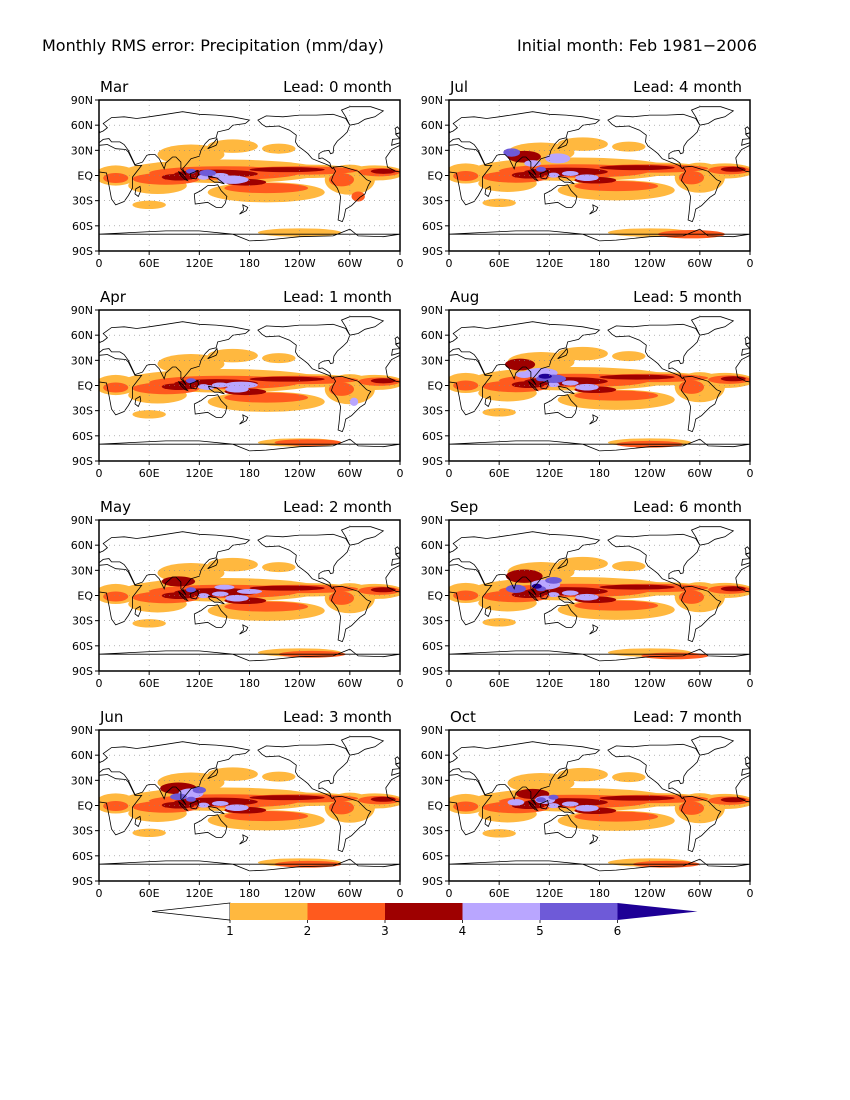 This screenshot has height=1100, width=850. Describe the element at coordinates (637, 45) in the screenshot. I see `initial-month-label: Initial month: Feb 1981−2006` at that location.